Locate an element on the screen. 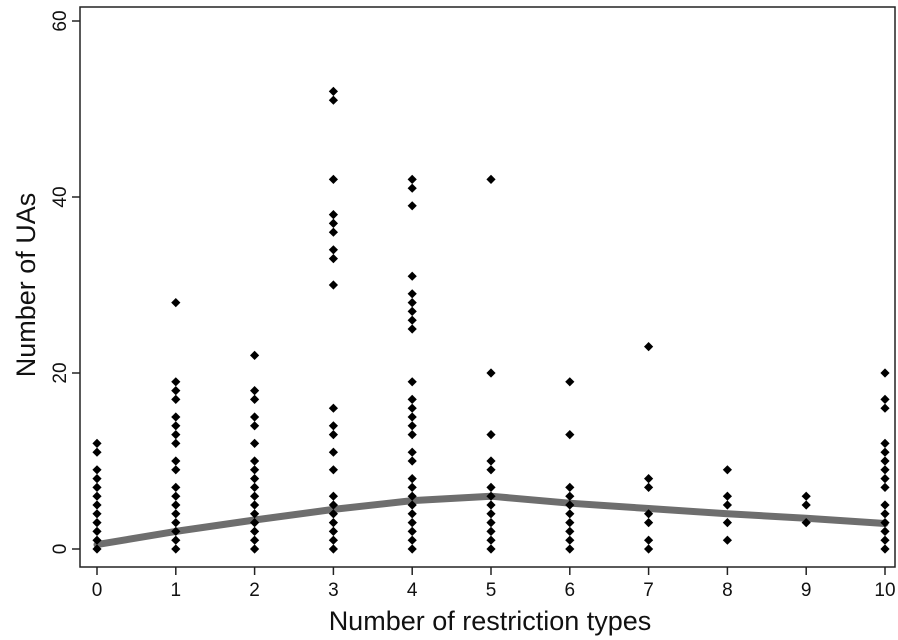  x-tick-label: 1 is located at coordinates (176, 590).